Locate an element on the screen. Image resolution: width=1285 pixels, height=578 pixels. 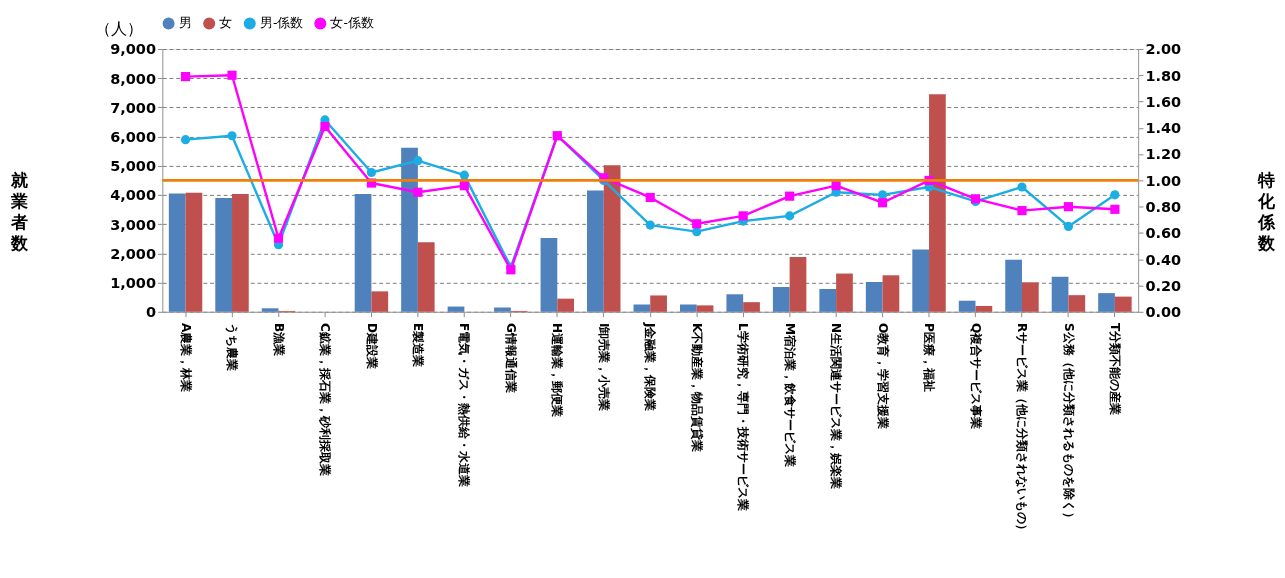
x-tick-label: Rサービス業（他に分類されないもの） is located at coordinates (1022, 429).